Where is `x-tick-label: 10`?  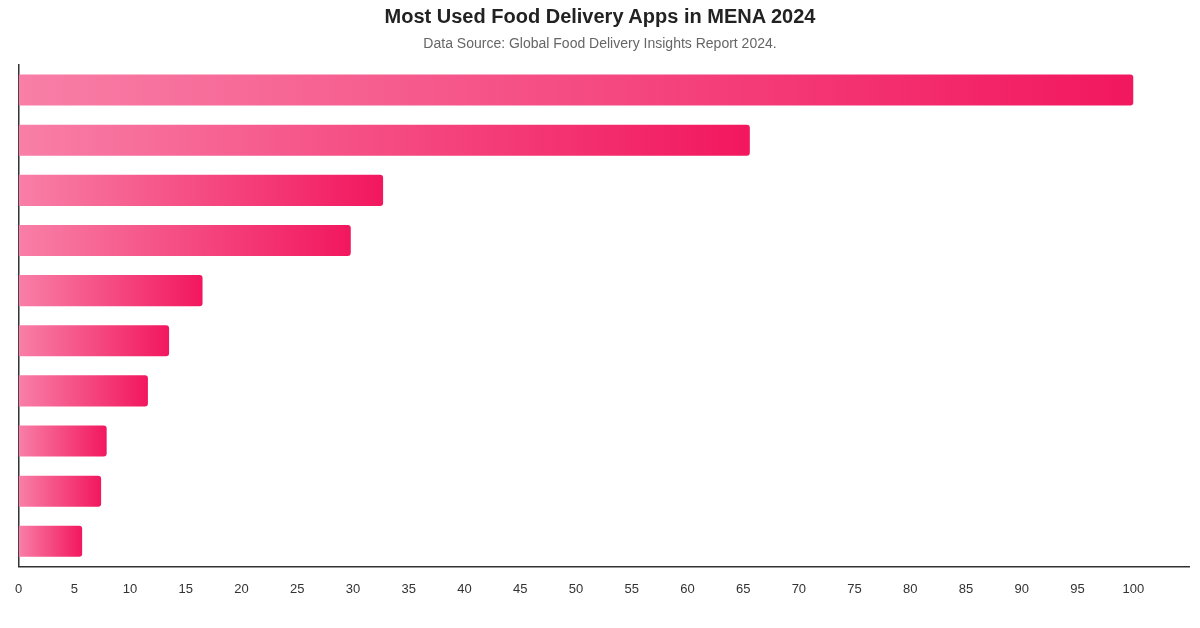
x-tick-label: 10 is located at coordinates (130, 588).